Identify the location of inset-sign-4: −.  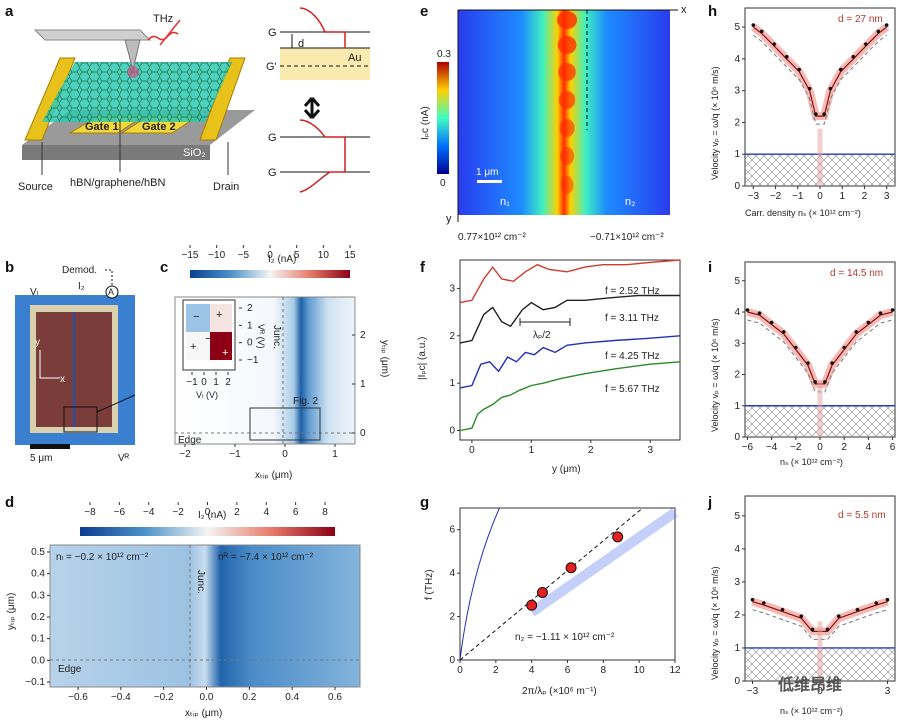
(208, 339).